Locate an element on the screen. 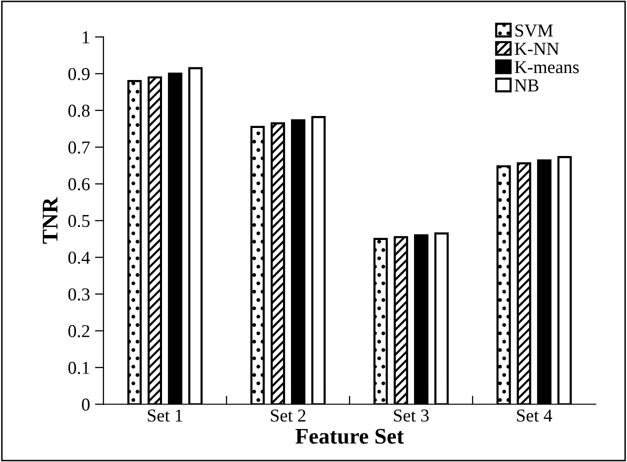 The image size is (627, 462). y-tick-label: 1 is located at coordinates (86, 37).